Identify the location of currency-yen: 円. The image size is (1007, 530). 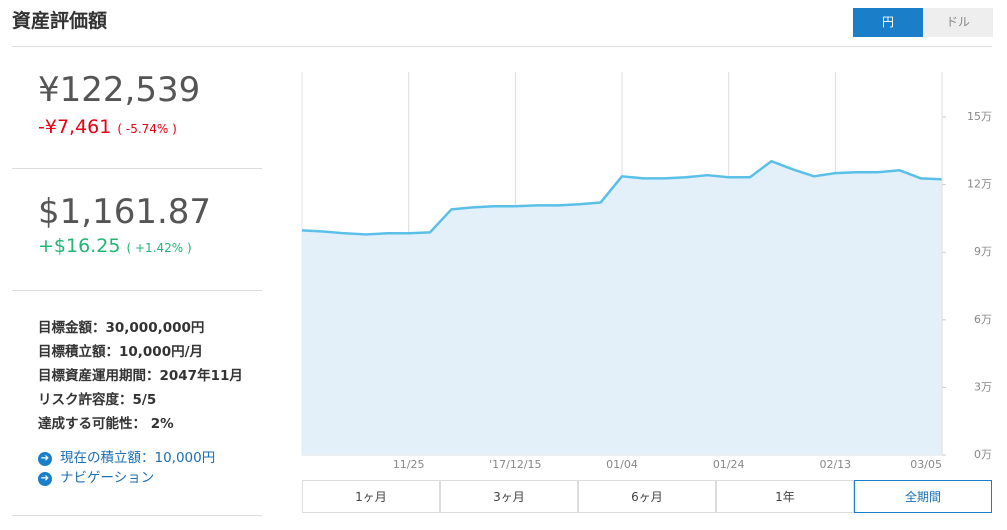
(888, 22).